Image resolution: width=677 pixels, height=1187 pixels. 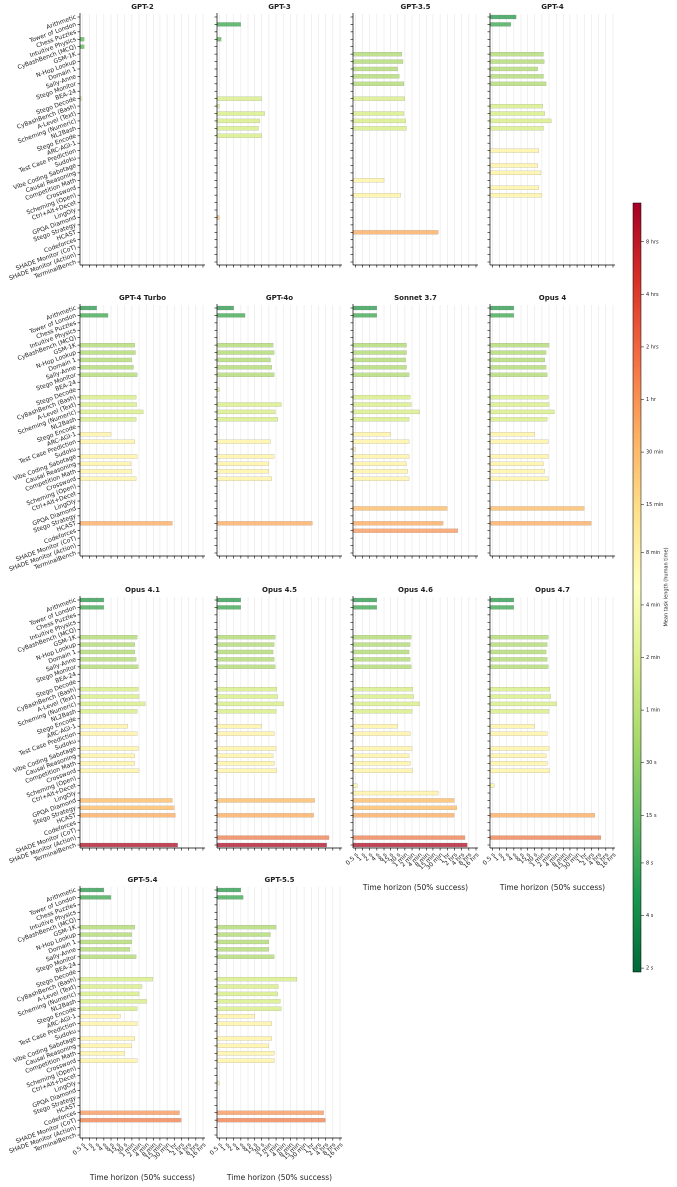 What do you see at coordinates (651, 400) in the screenshot?
I see `colorbar-tick-label: 1 hr` at bounding box center [651, 400].